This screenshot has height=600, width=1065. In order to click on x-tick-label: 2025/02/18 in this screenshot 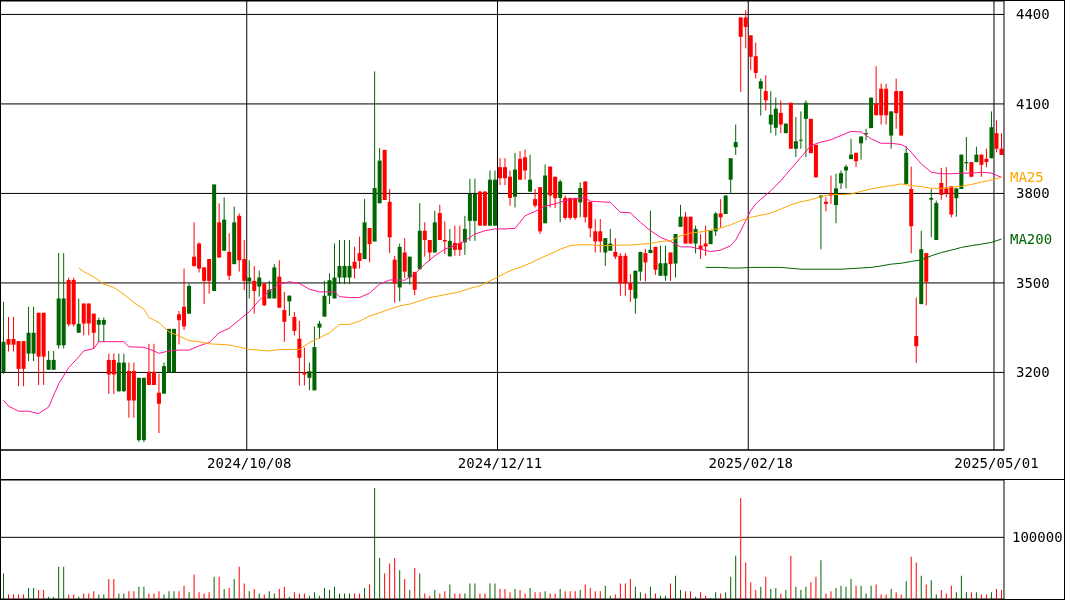, I will do `click(750, 462)`.